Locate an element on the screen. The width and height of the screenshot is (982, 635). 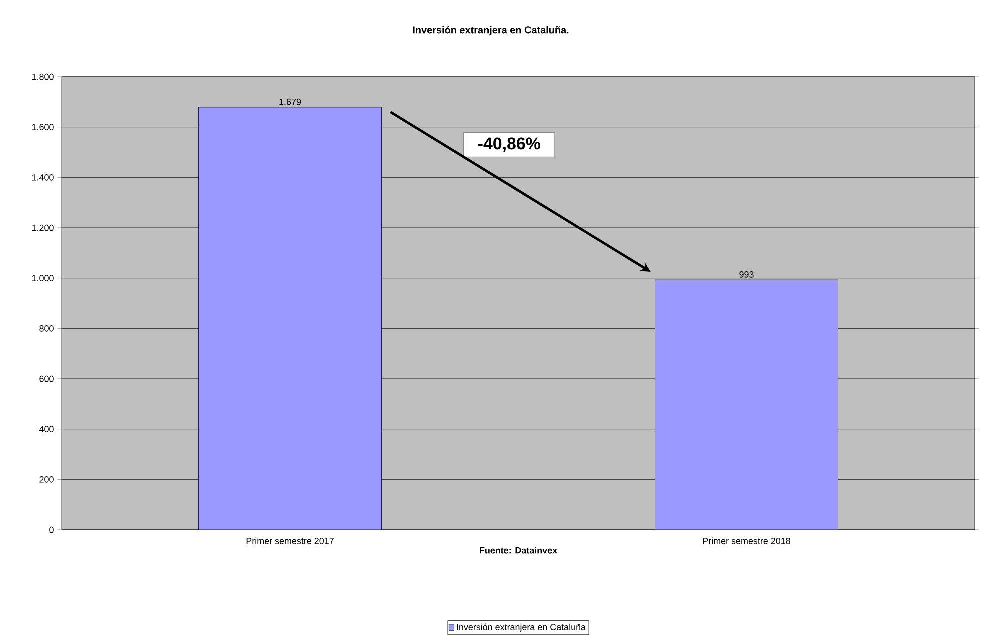
y-tick-label: 1.200 is located at coordinates (43, 228).